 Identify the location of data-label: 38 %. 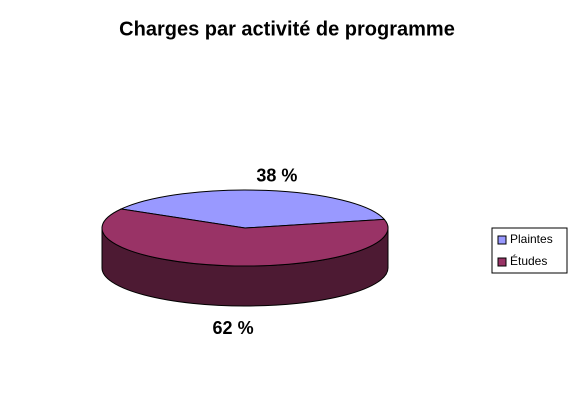
(276, 175).